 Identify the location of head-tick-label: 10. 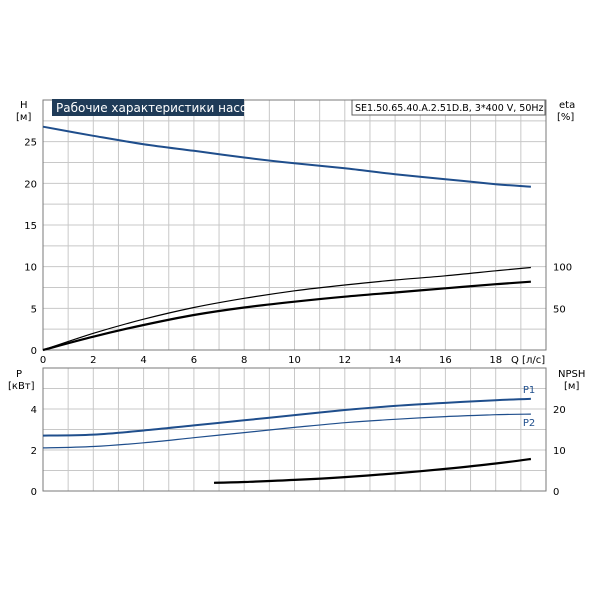
(30, 268).